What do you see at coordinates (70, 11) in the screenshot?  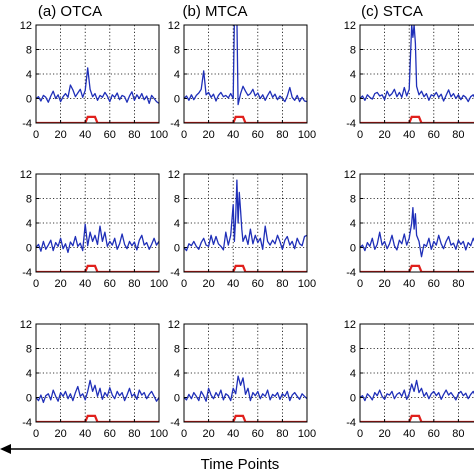 I see `panel-title-otca: (a) OTCA` at bounding box center [70, 11].